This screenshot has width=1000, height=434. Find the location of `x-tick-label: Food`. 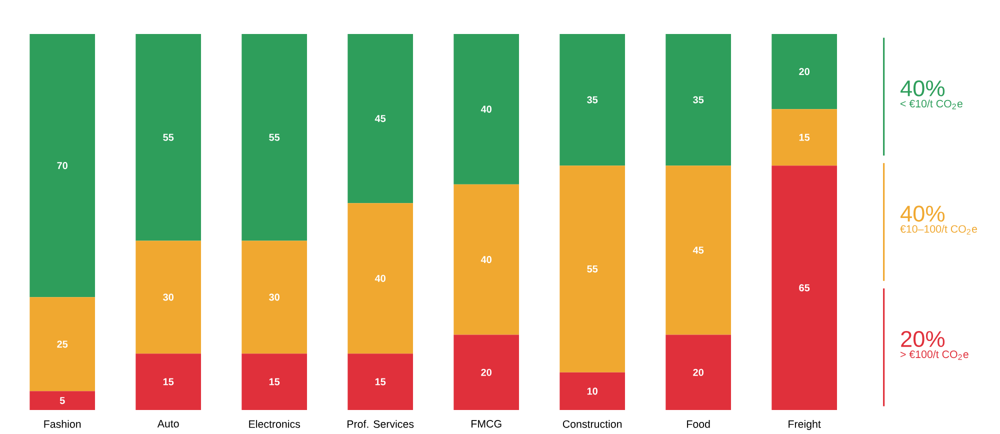

x-tick-label: Food is located at coordinates (698, 424).